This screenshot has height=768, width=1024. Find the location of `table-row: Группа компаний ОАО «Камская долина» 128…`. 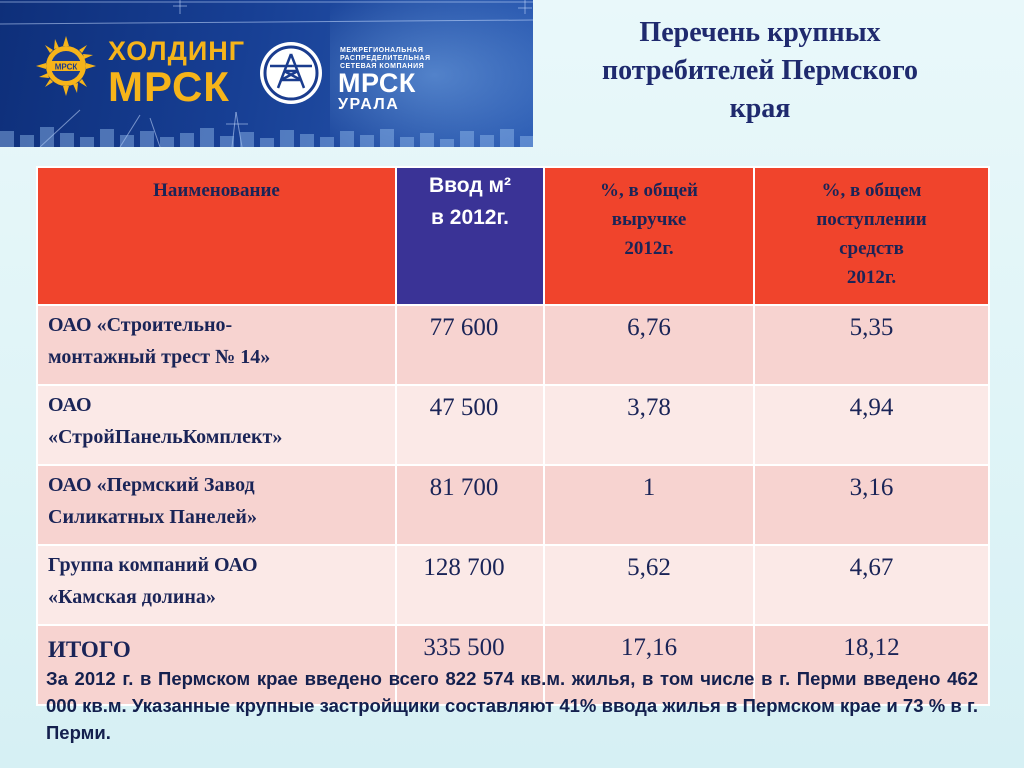

table-row: Группа компаний ОАО «Камская долина» 128… is located at coordinates (513, 585).